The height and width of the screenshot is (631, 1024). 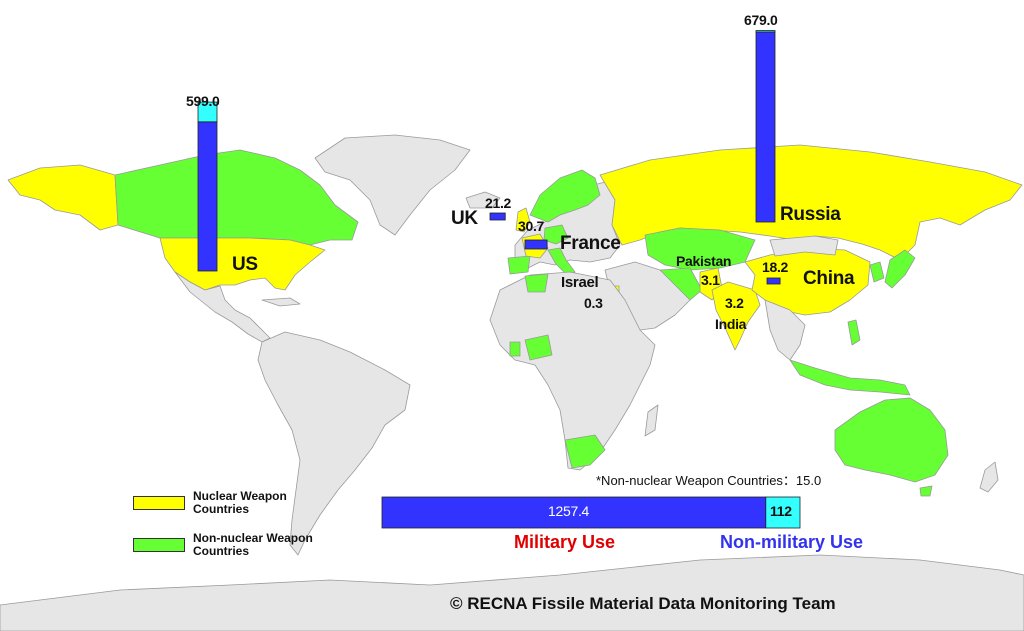 What do you see at coordinates (761, 20) in the screenshot?
I see `russia-value-label: 679.0` at bounding box center [761, 20].